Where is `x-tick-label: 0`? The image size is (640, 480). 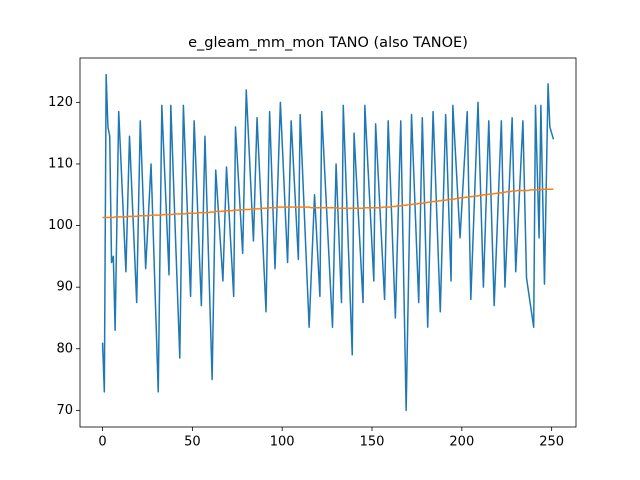 x-tick-label: 0 is located at coordinates (102, 442).